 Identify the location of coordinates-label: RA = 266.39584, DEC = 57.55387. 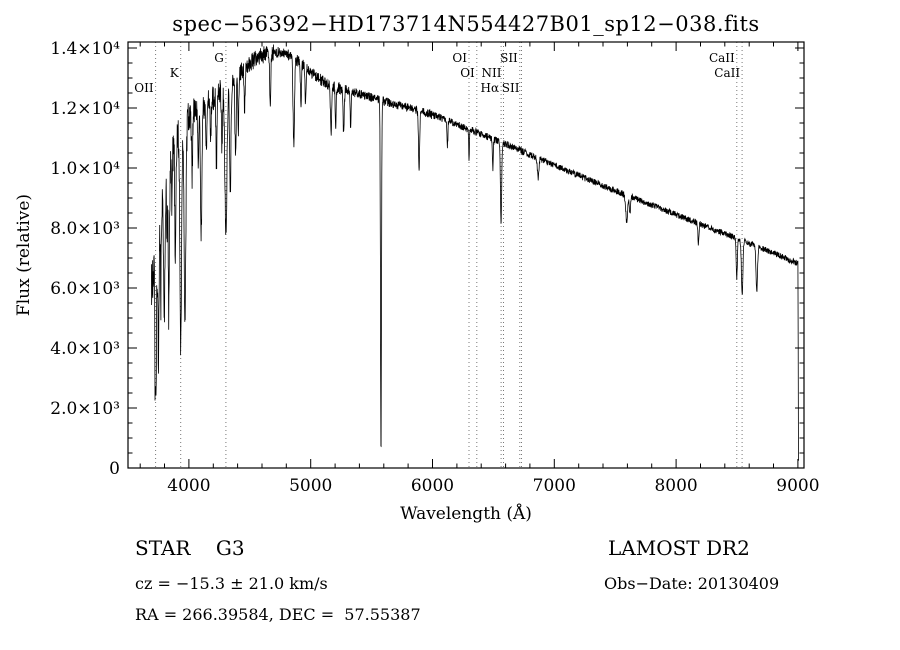
(278, 614).